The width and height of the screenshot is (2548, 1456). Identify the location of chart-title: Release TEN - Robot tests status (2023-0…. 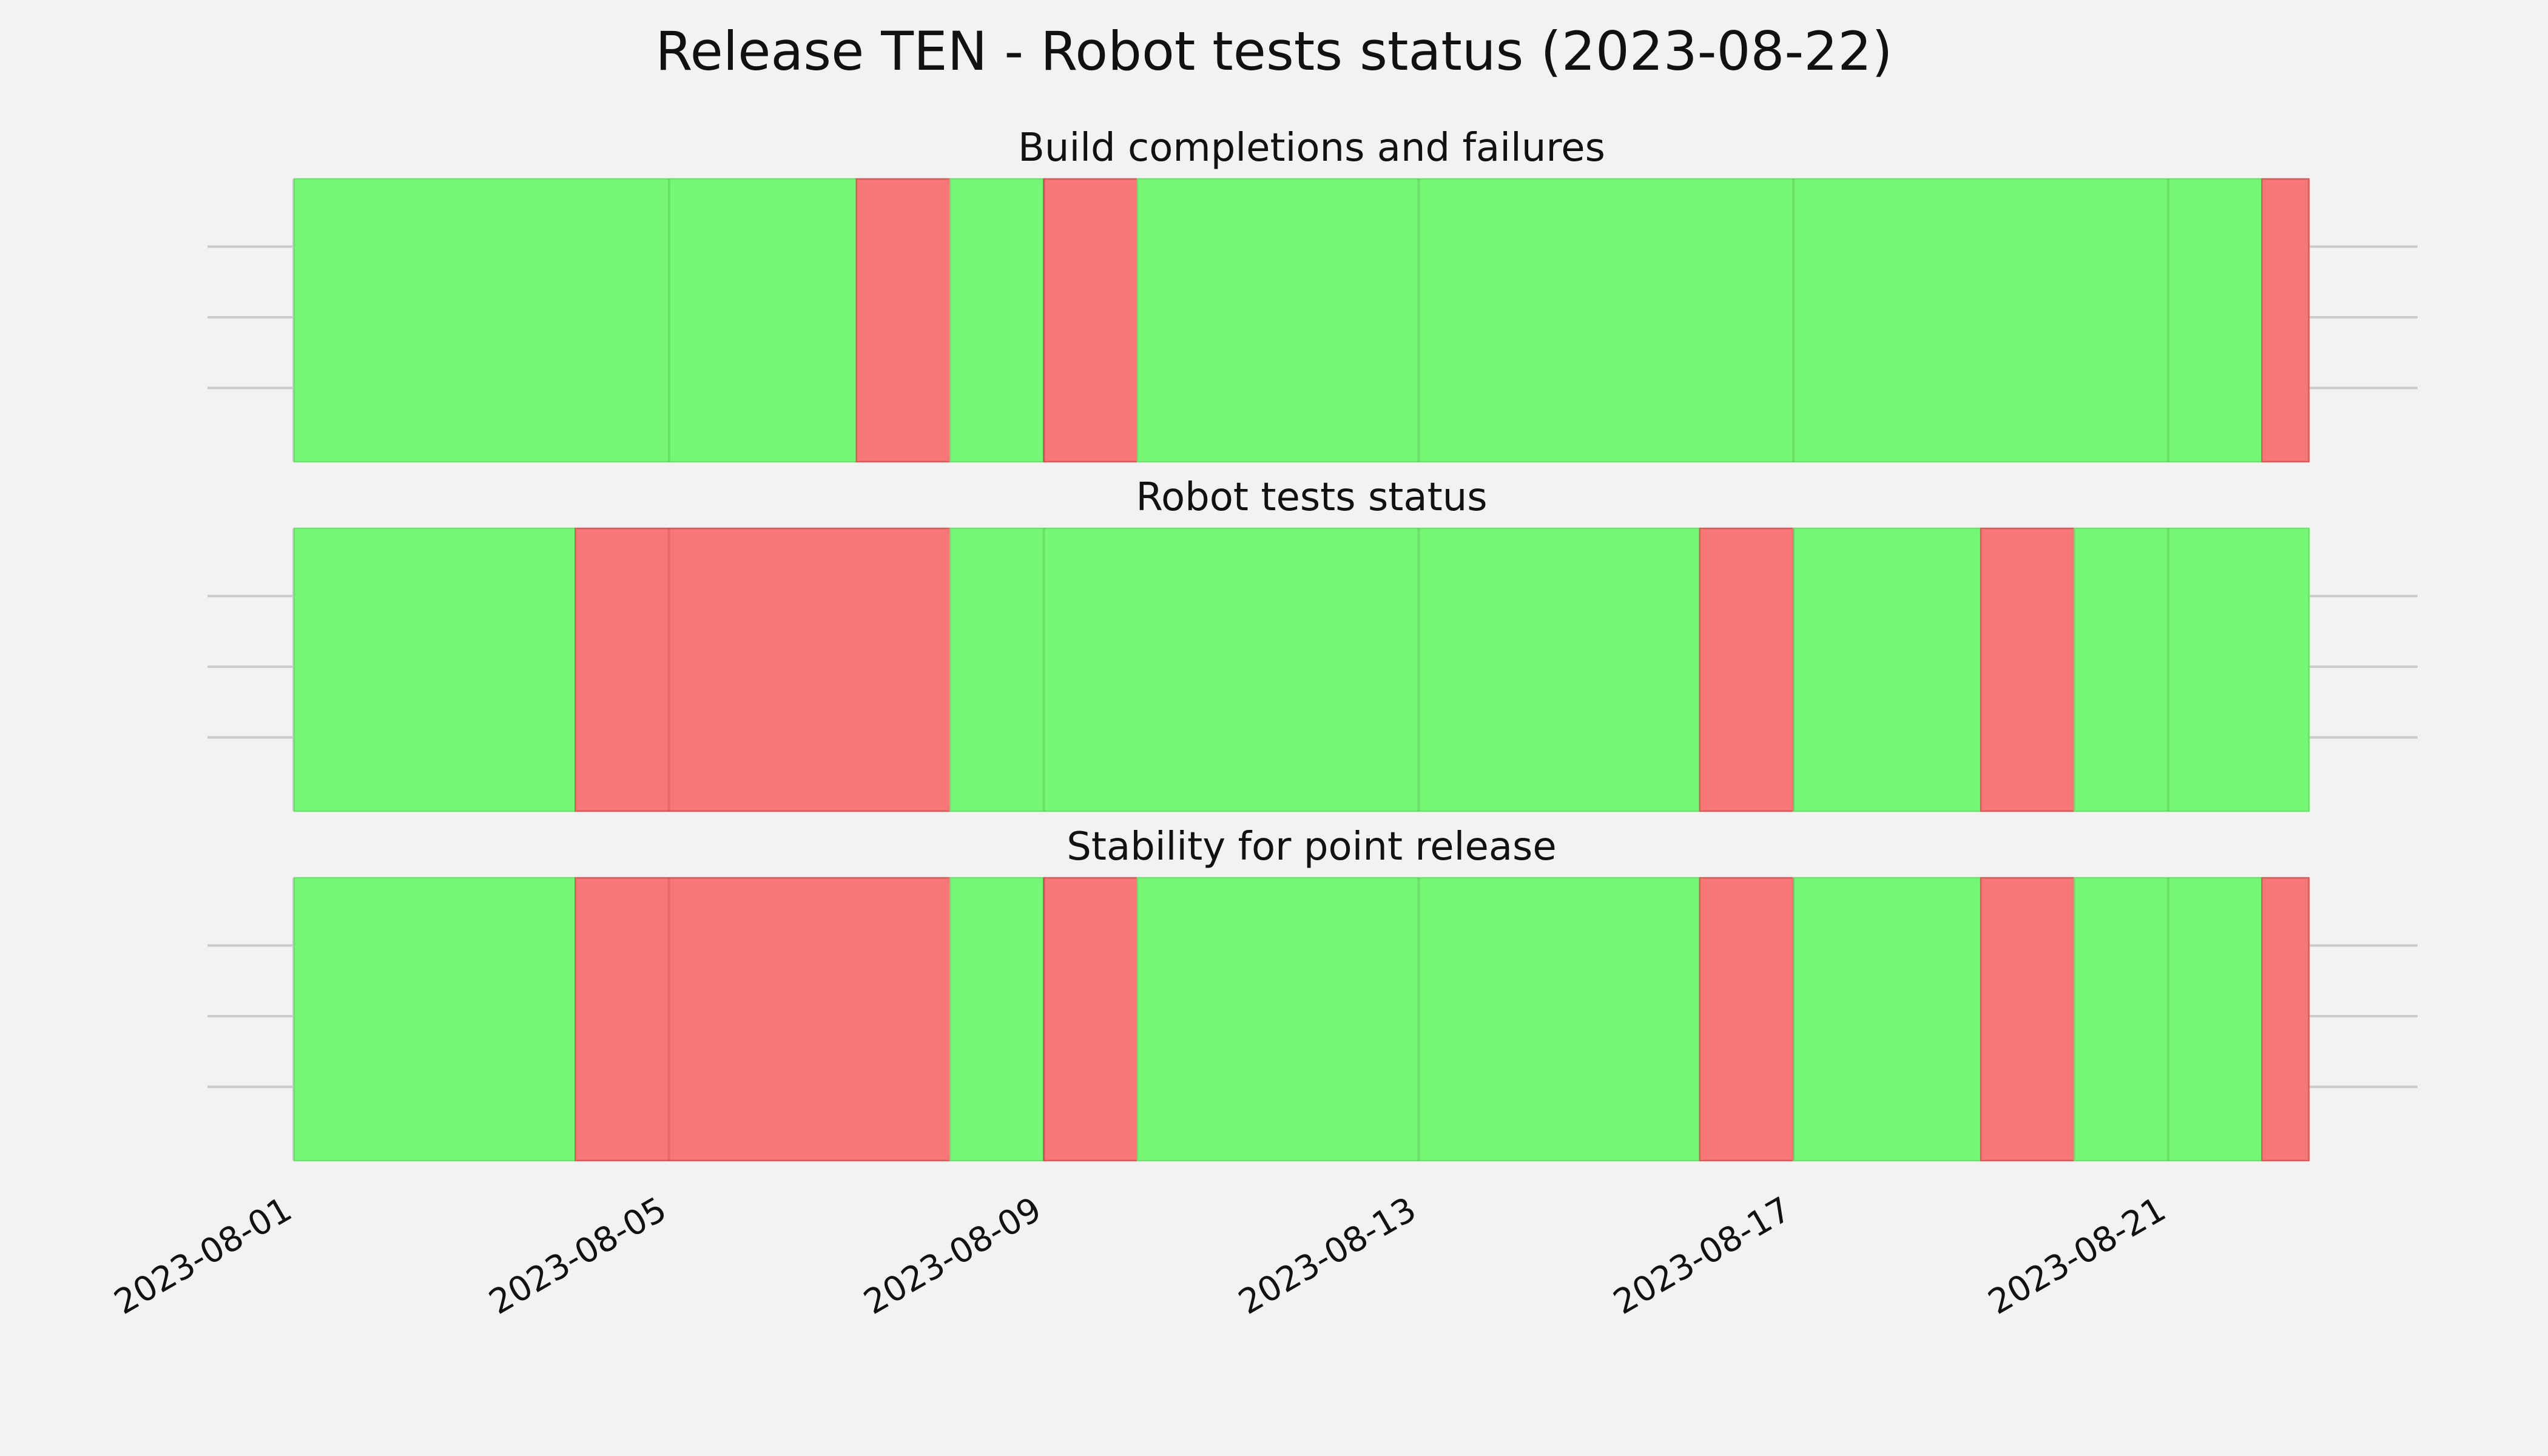
(1273, 51).